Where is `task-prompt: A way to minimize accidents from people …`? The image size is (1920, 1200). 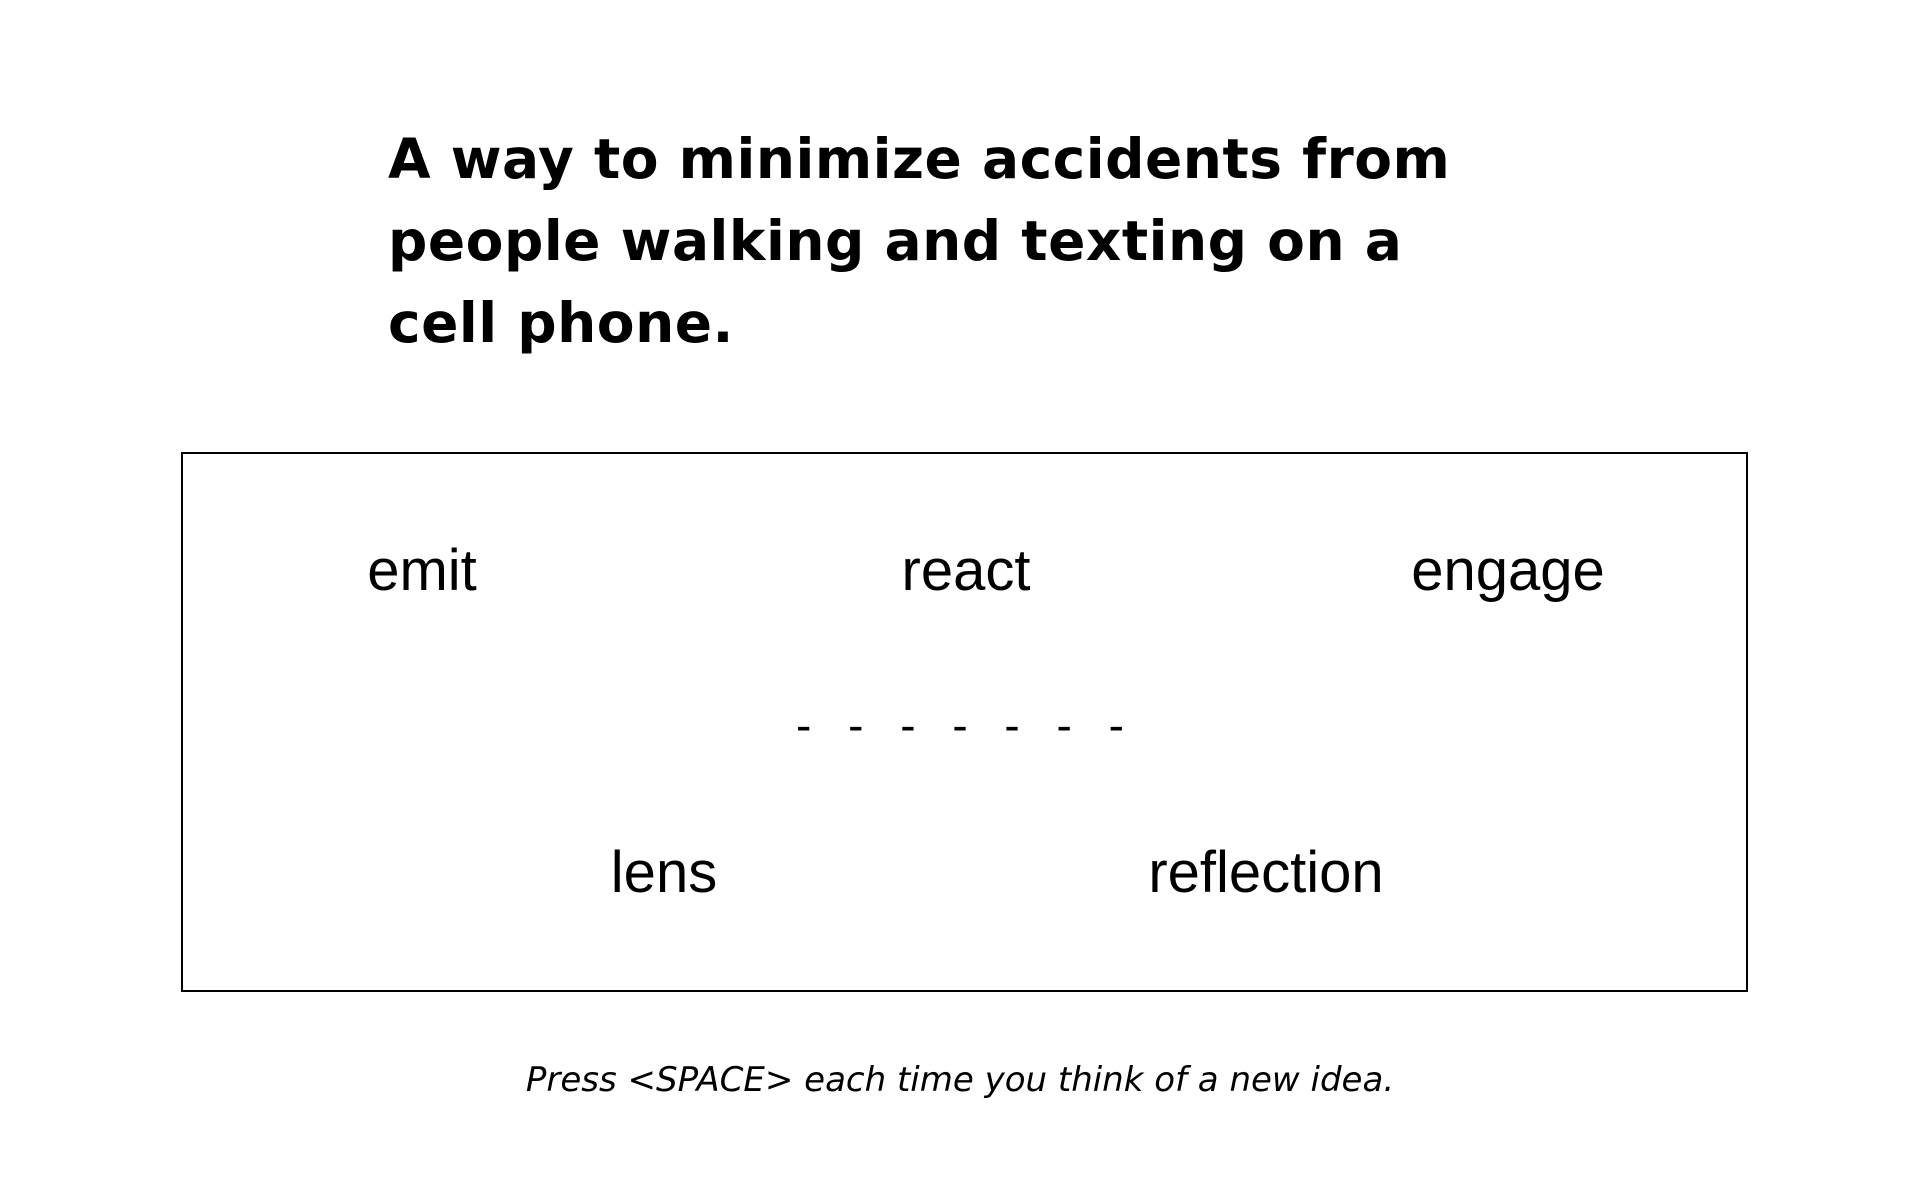
task-prompt: A way to minimize accidents from people … is located at coordinates (919, 241).